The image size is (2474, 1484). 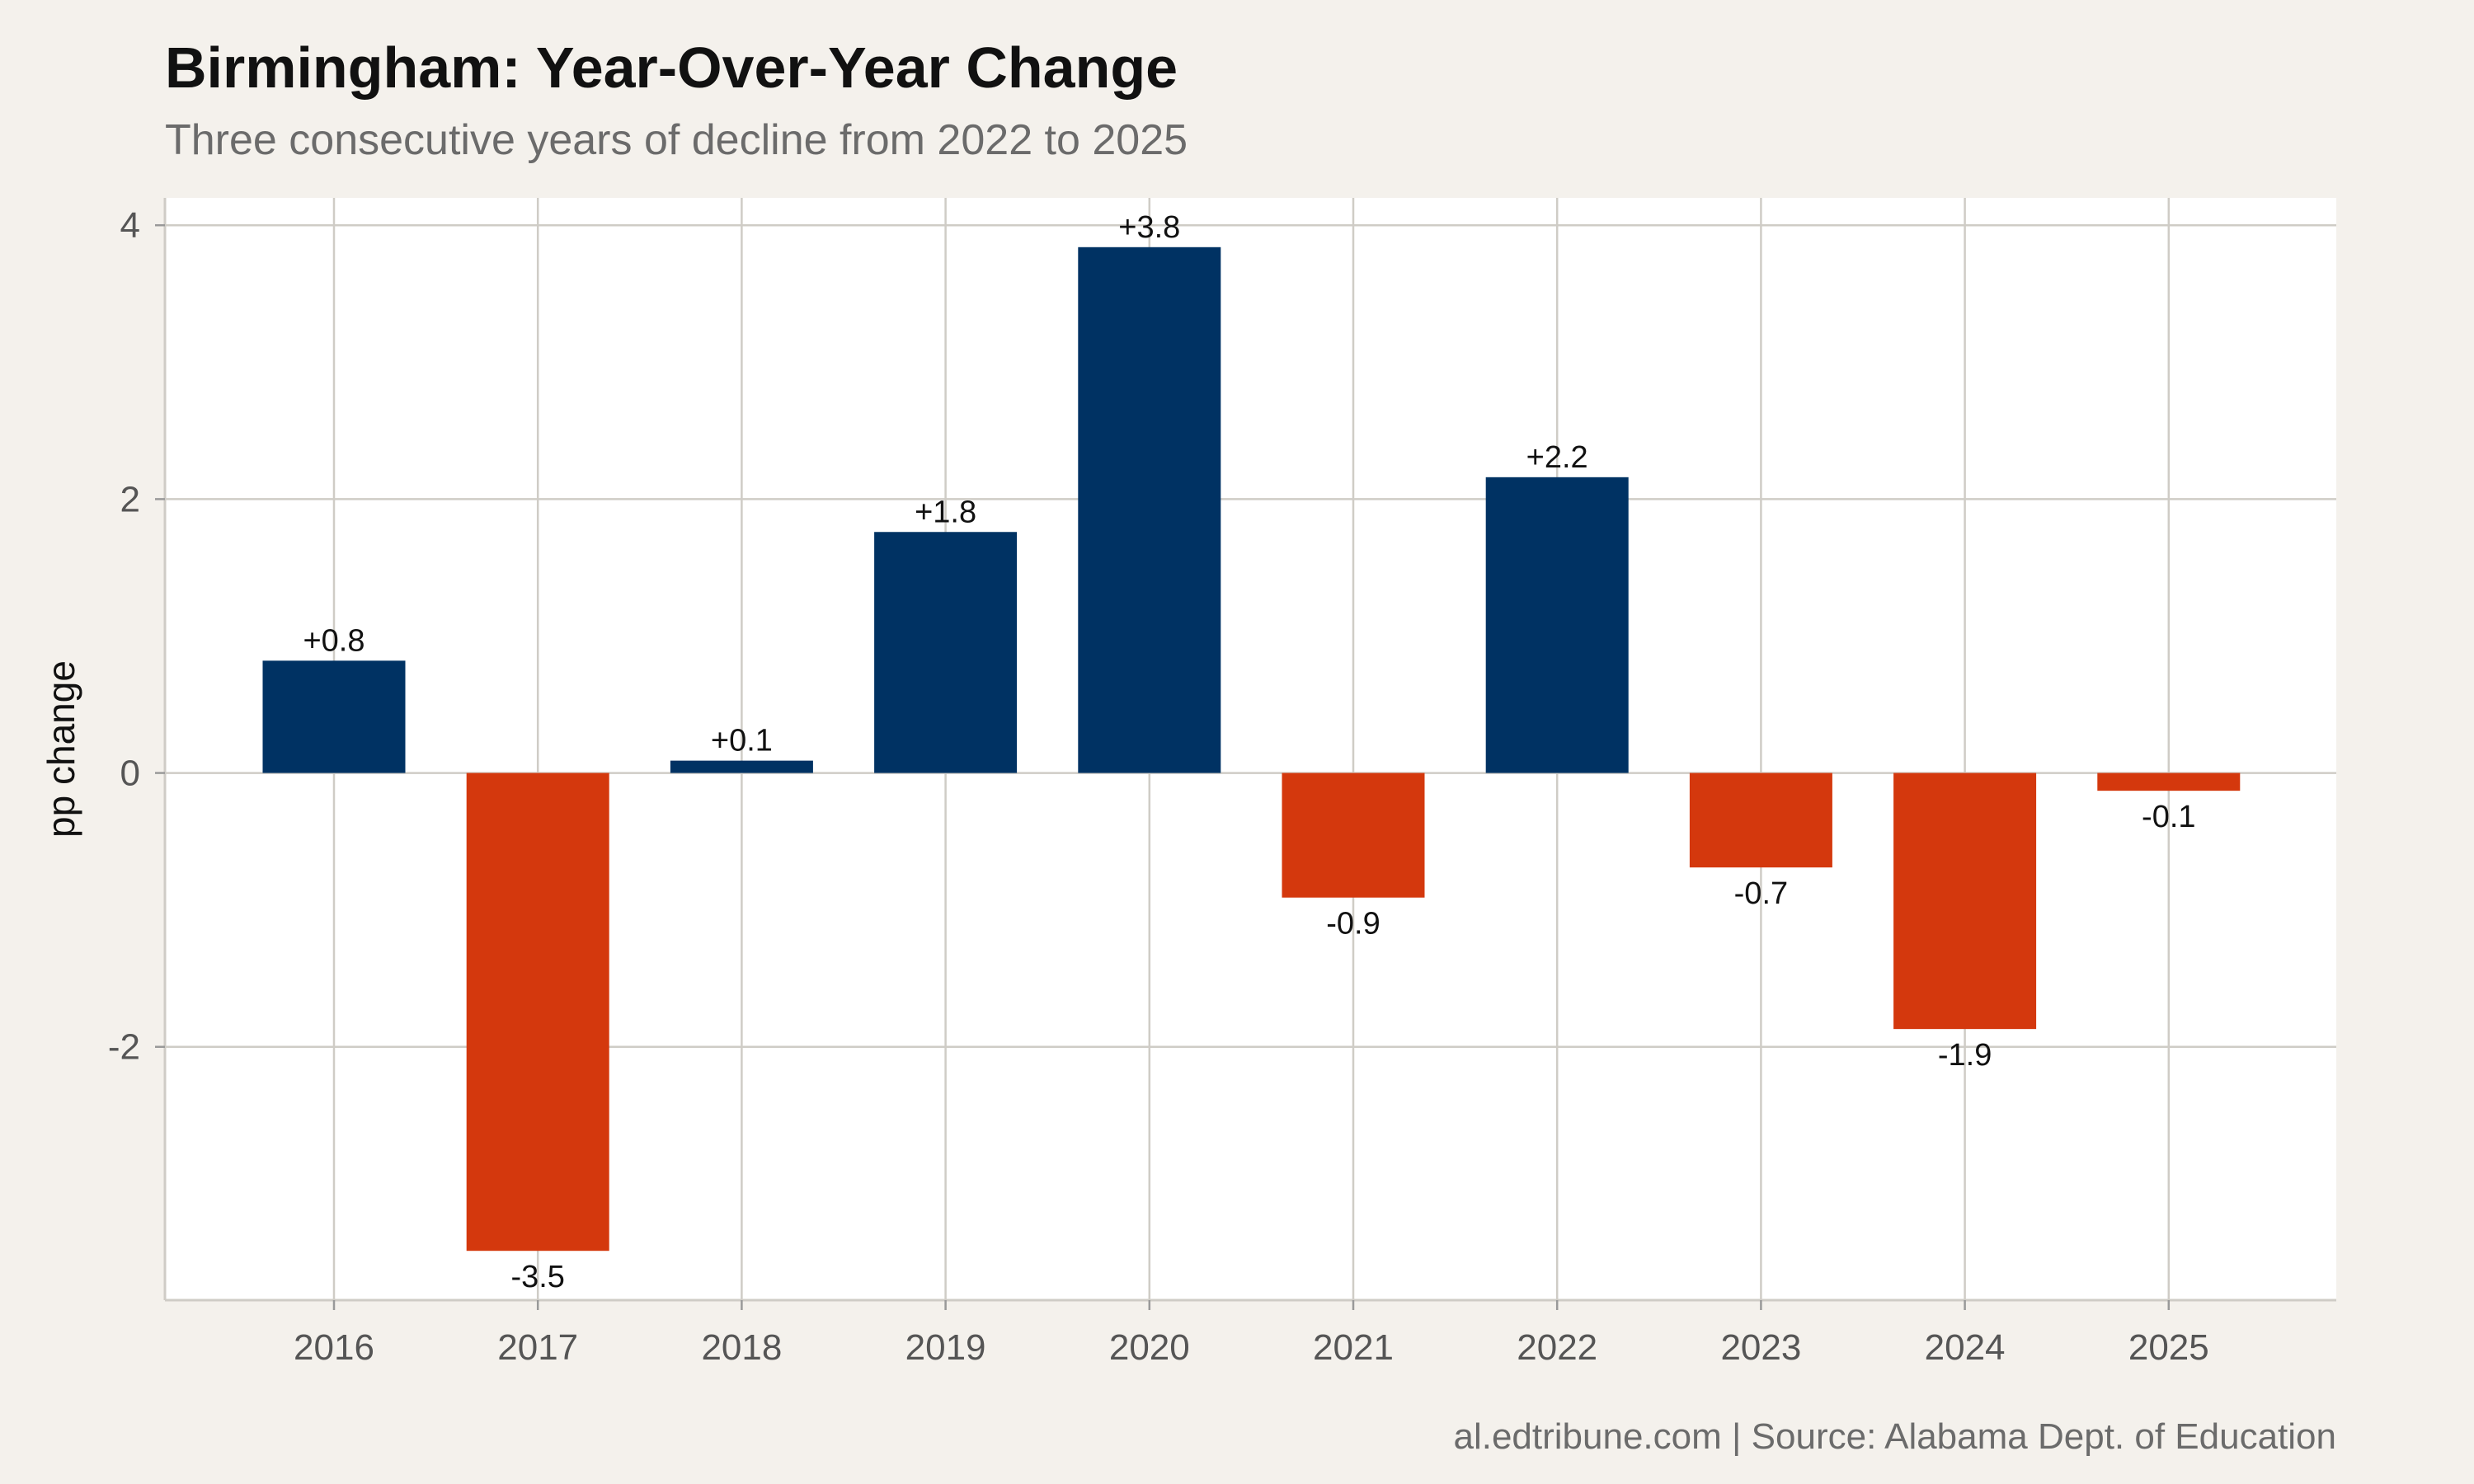 What do you see at coordinates (130, 499) in the screenshot?
I see `y-tick-label: 2` at bounding box center [130, 499].